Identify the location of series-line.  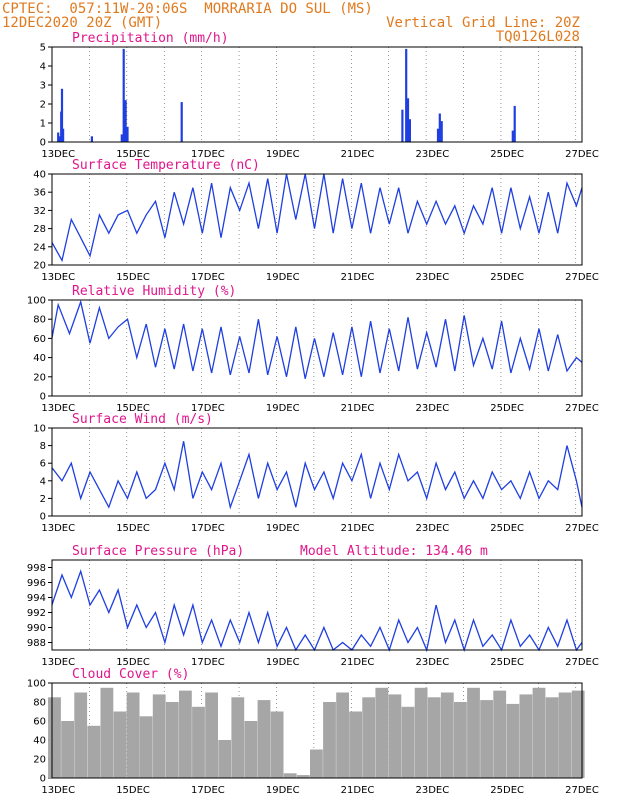
(317, 218).